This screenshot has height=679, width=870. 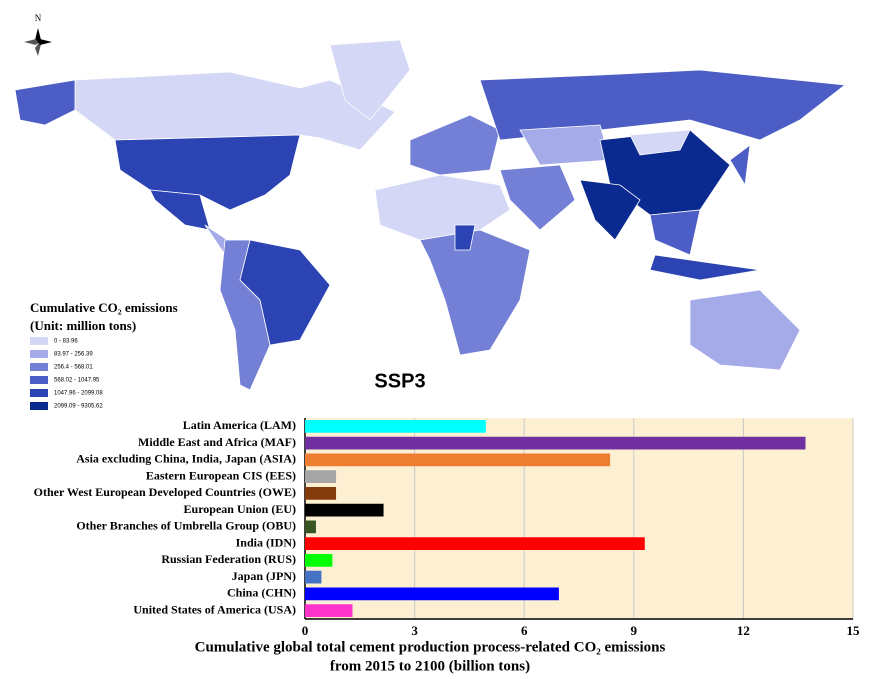 What do you see at coordinates (239, 425) in the screenshot?
I see `y-tick-label: Latin America (LAM)` at bounding box center [239, 425].